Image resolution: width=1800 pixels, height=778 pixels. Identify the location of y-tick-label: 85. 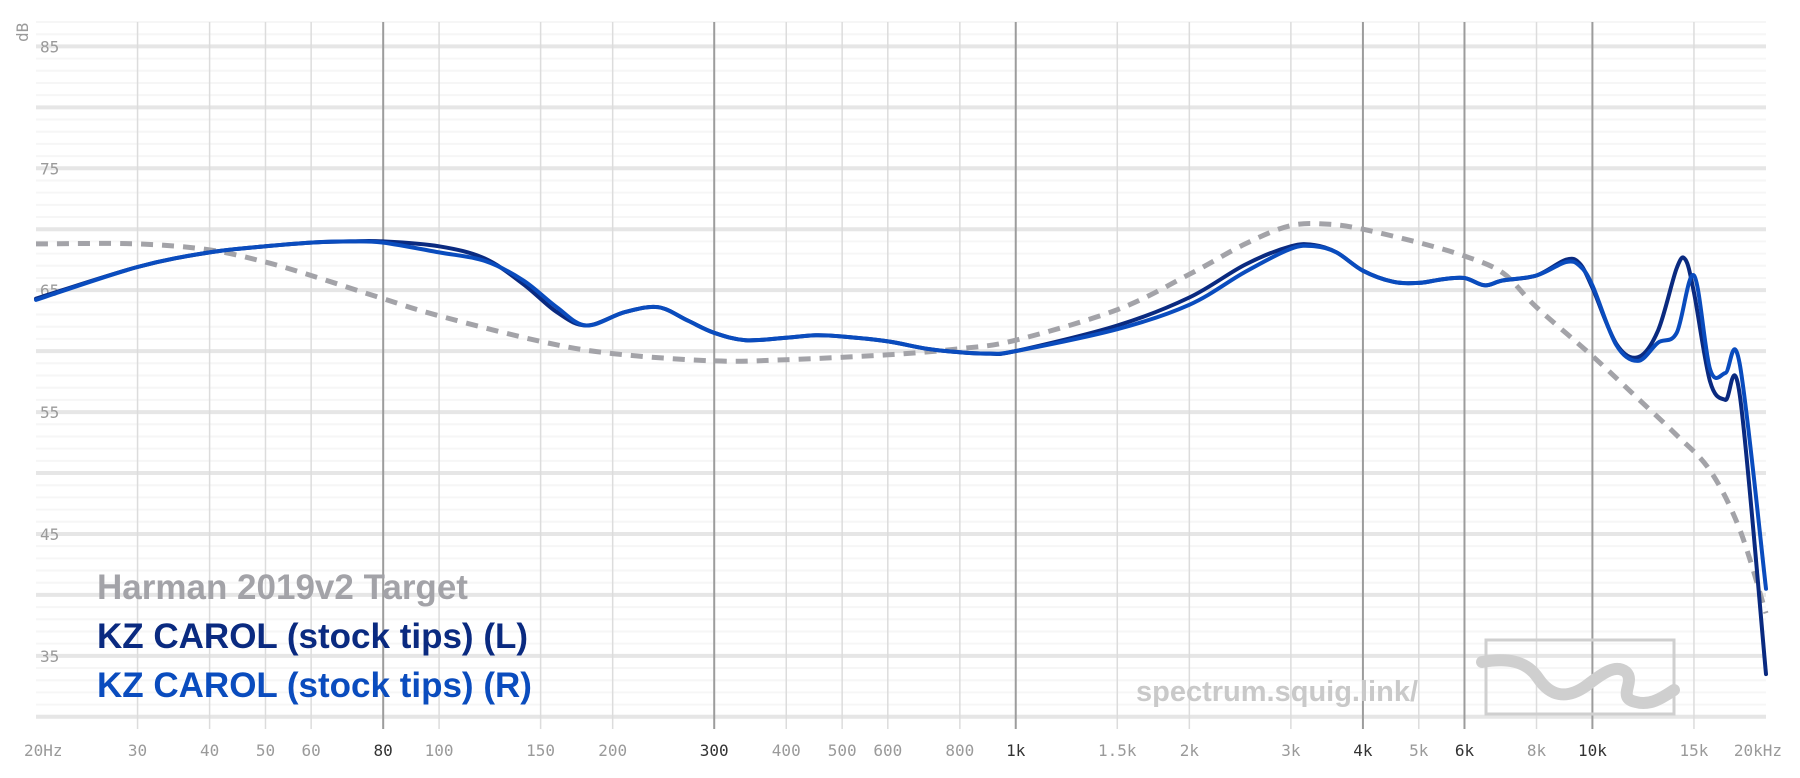
(49, 46).